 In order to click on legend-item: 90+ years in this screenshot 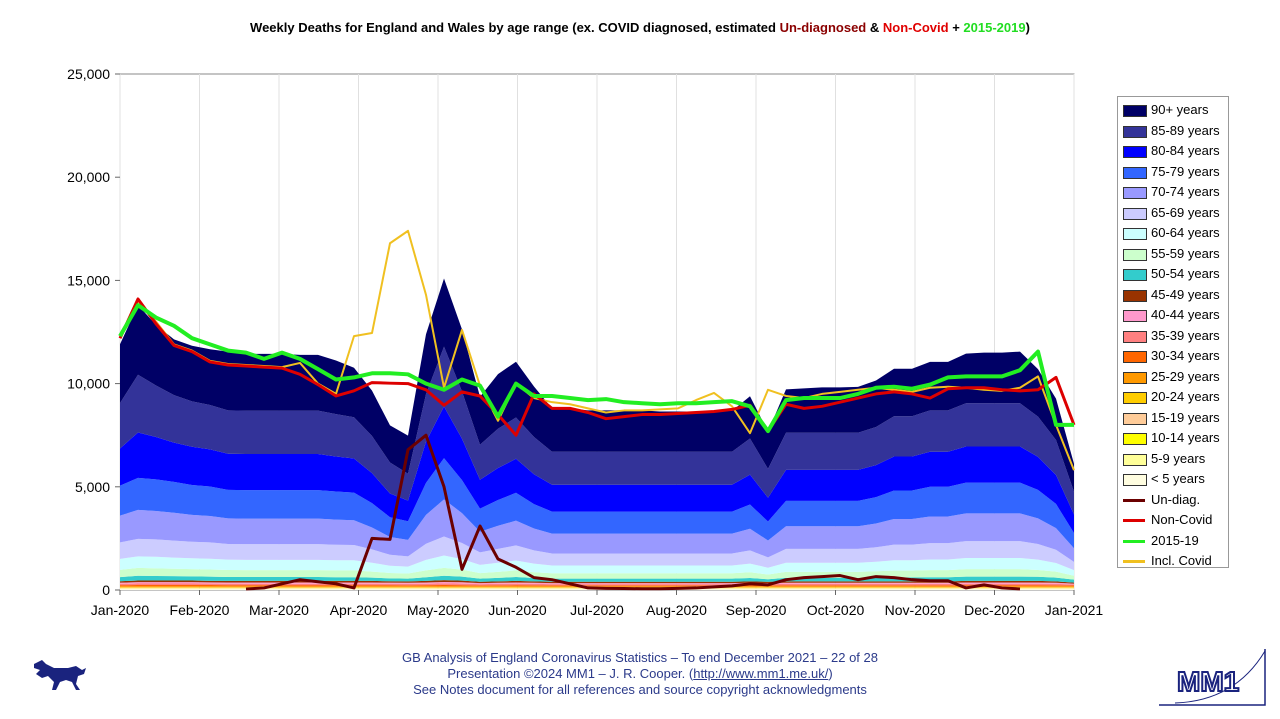, I will do `click(1173, 110)`.